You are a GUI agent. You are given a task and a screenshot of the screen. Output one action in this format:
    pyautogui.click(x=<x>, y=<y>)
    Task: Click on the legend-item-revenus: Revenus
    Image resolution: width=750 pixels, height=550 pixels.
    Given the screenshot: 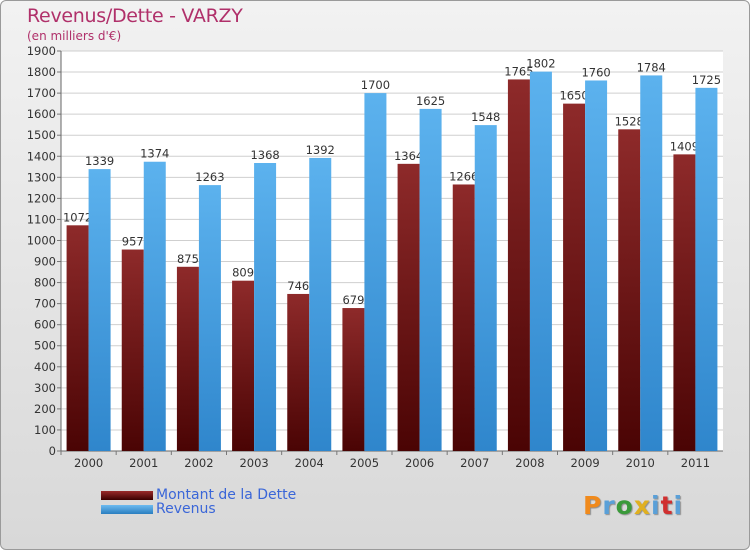 What is the action you would take?
    pyautogui.click(x=158, y=509)
    